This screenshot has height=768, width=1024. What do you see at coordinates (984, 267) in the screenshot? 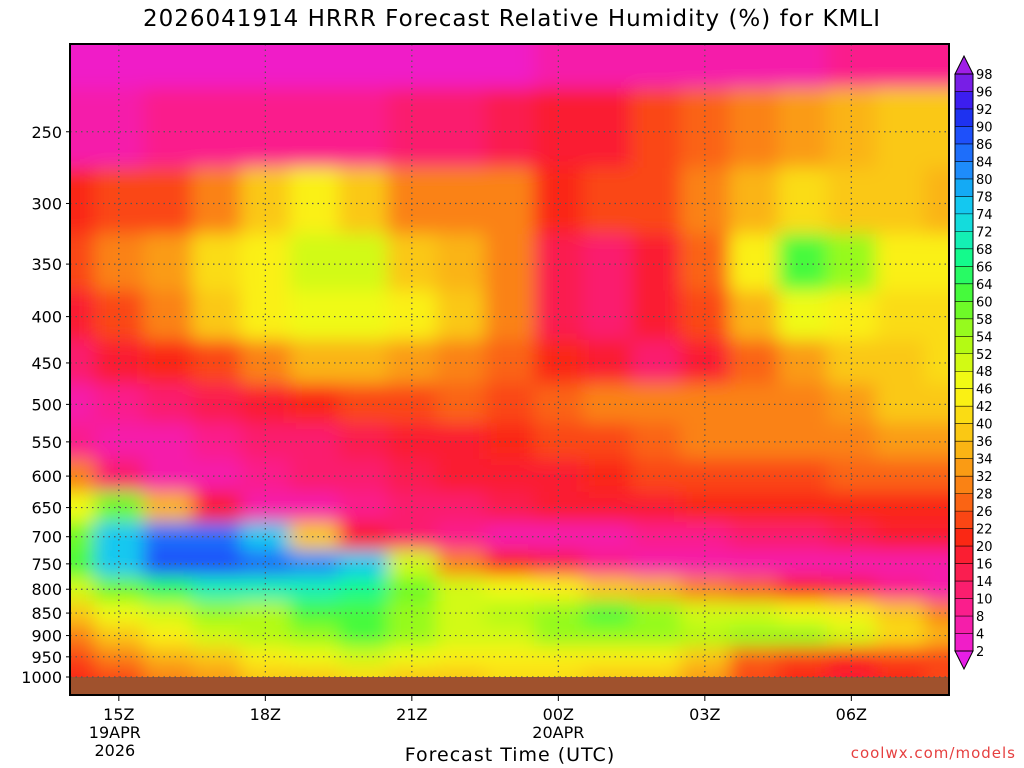
I see `colorbar-tick-label: 66` at bounding box center [984, 267].